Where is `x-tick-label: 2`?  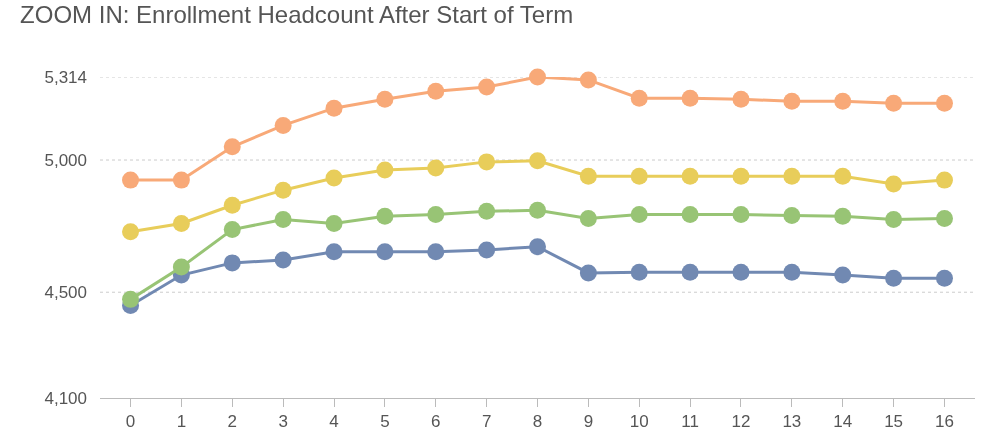
x-tick-label: 2 is located at coordinates (232, 422).